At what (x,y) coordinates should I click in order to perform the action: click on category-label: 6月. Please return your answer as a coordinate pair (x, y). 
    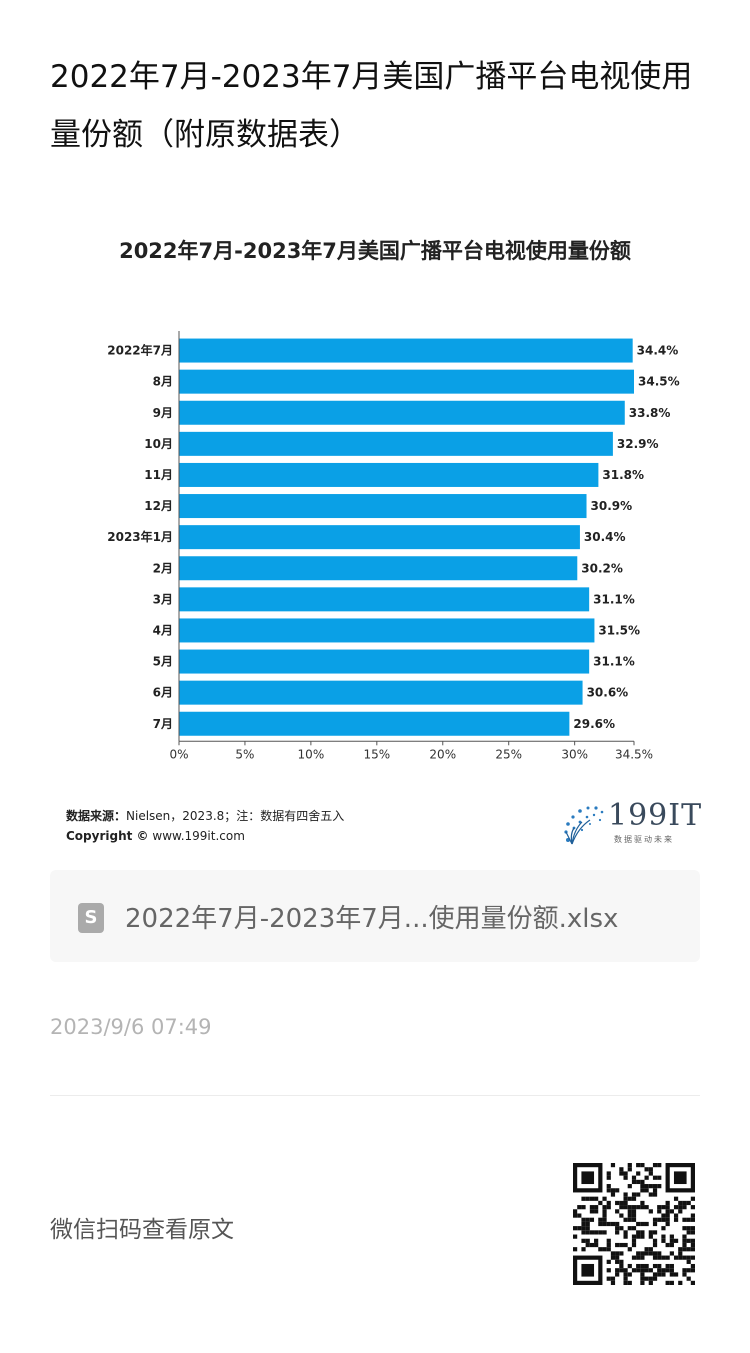
    Looking at the image, I should click on (163, 693).